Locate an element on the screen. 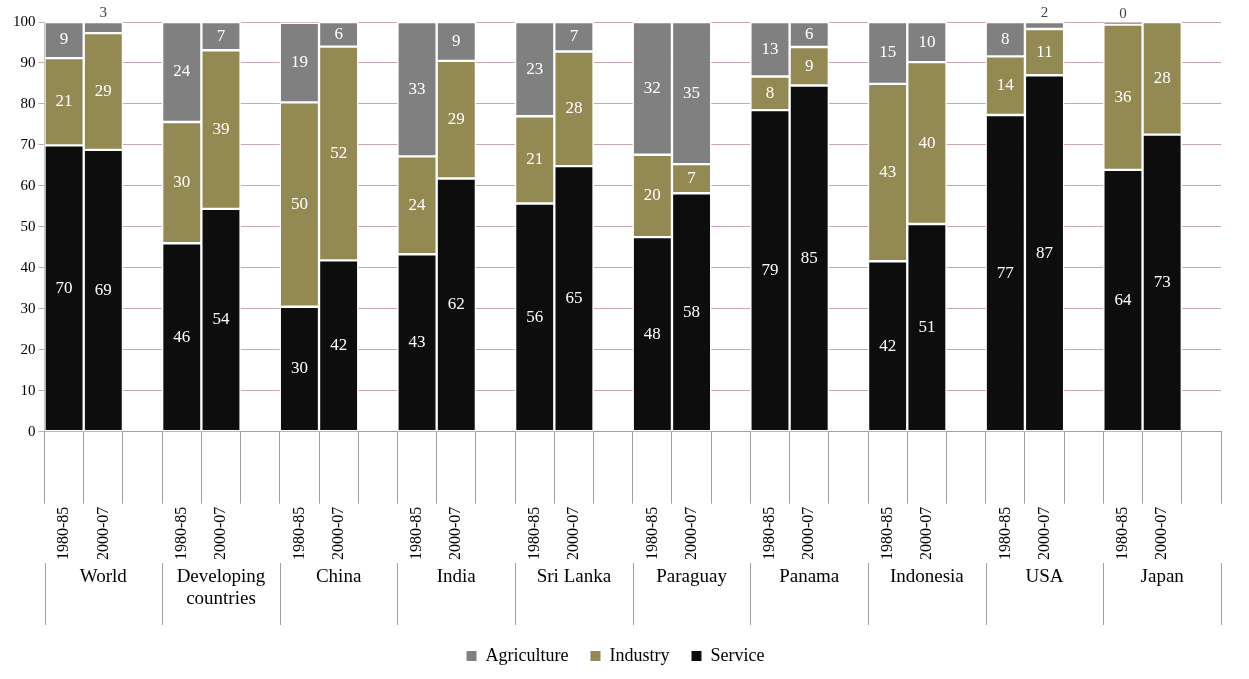  data-label: 15 is located at coordinates (888, 52).